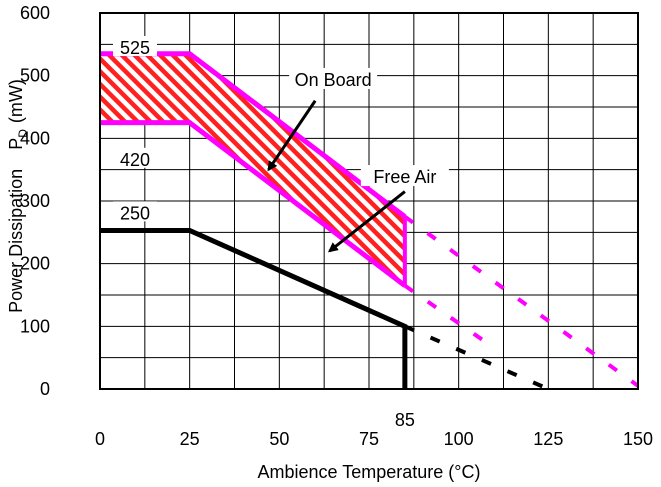 This screenshot has height=487, width=661. What do you see at coordinates (16, 144) in the screenshot?
I see `y-axis-symbol: P` at bounding box center [16, 144].